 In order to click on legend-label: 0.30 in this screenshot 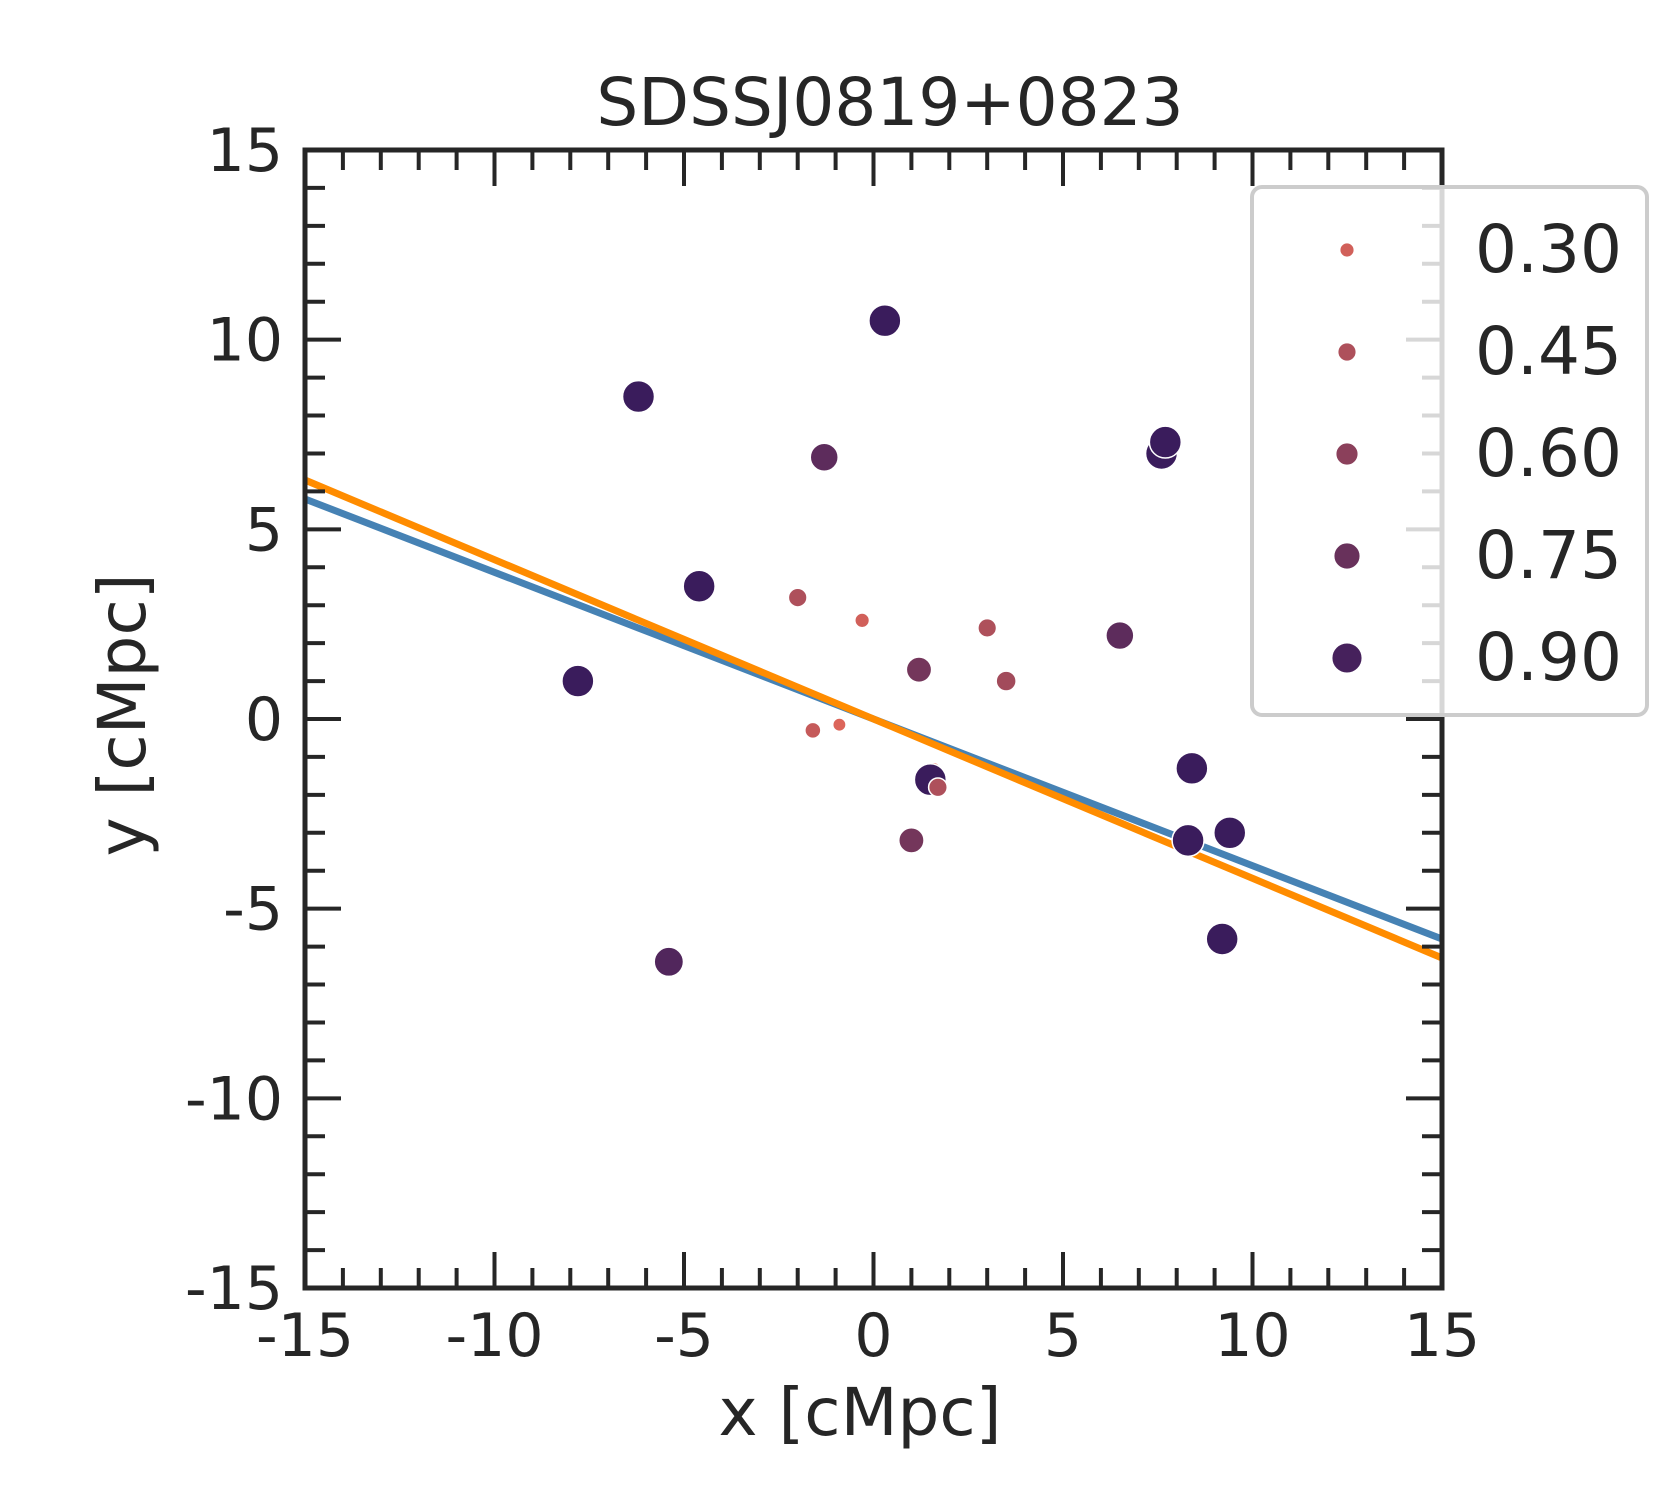, I will do `click(1548, 249)`.